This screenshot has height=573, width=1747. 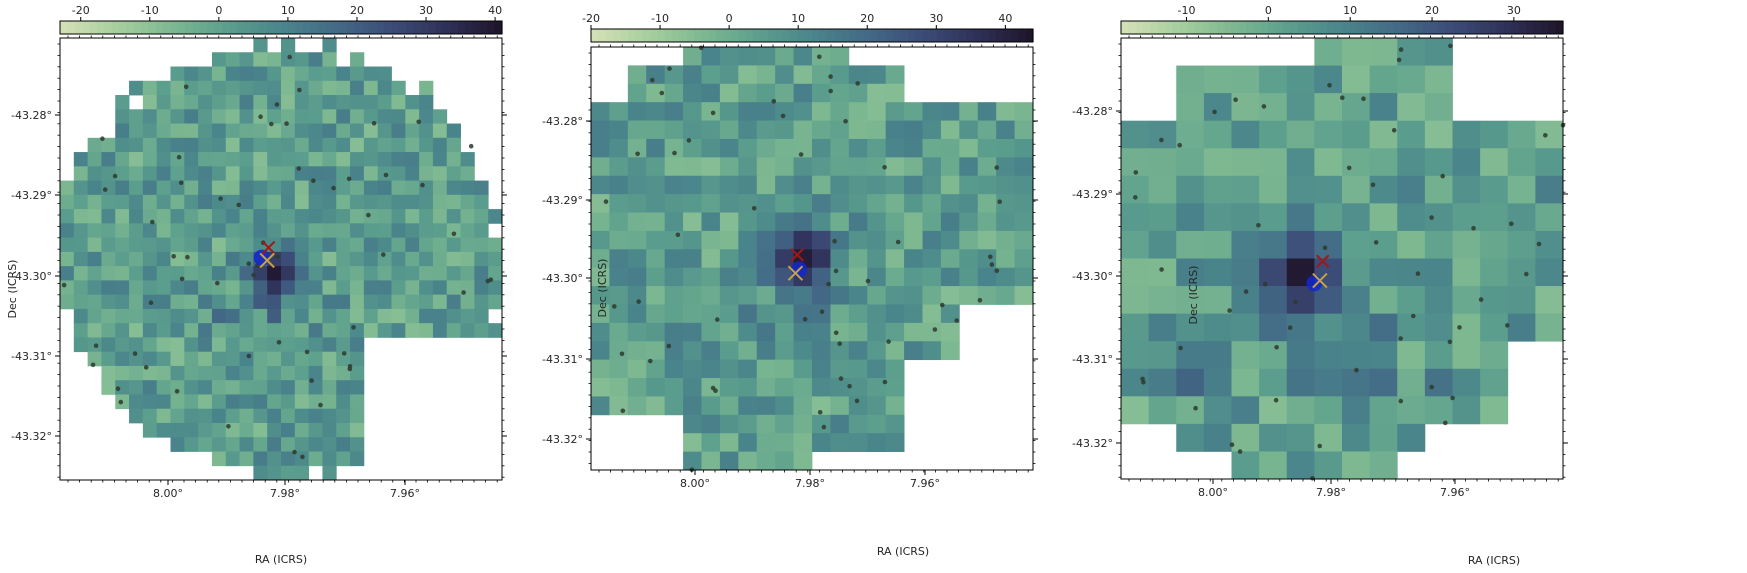 I want to click on y-tick-label: -43.28°, so click(x=1092, y=111).